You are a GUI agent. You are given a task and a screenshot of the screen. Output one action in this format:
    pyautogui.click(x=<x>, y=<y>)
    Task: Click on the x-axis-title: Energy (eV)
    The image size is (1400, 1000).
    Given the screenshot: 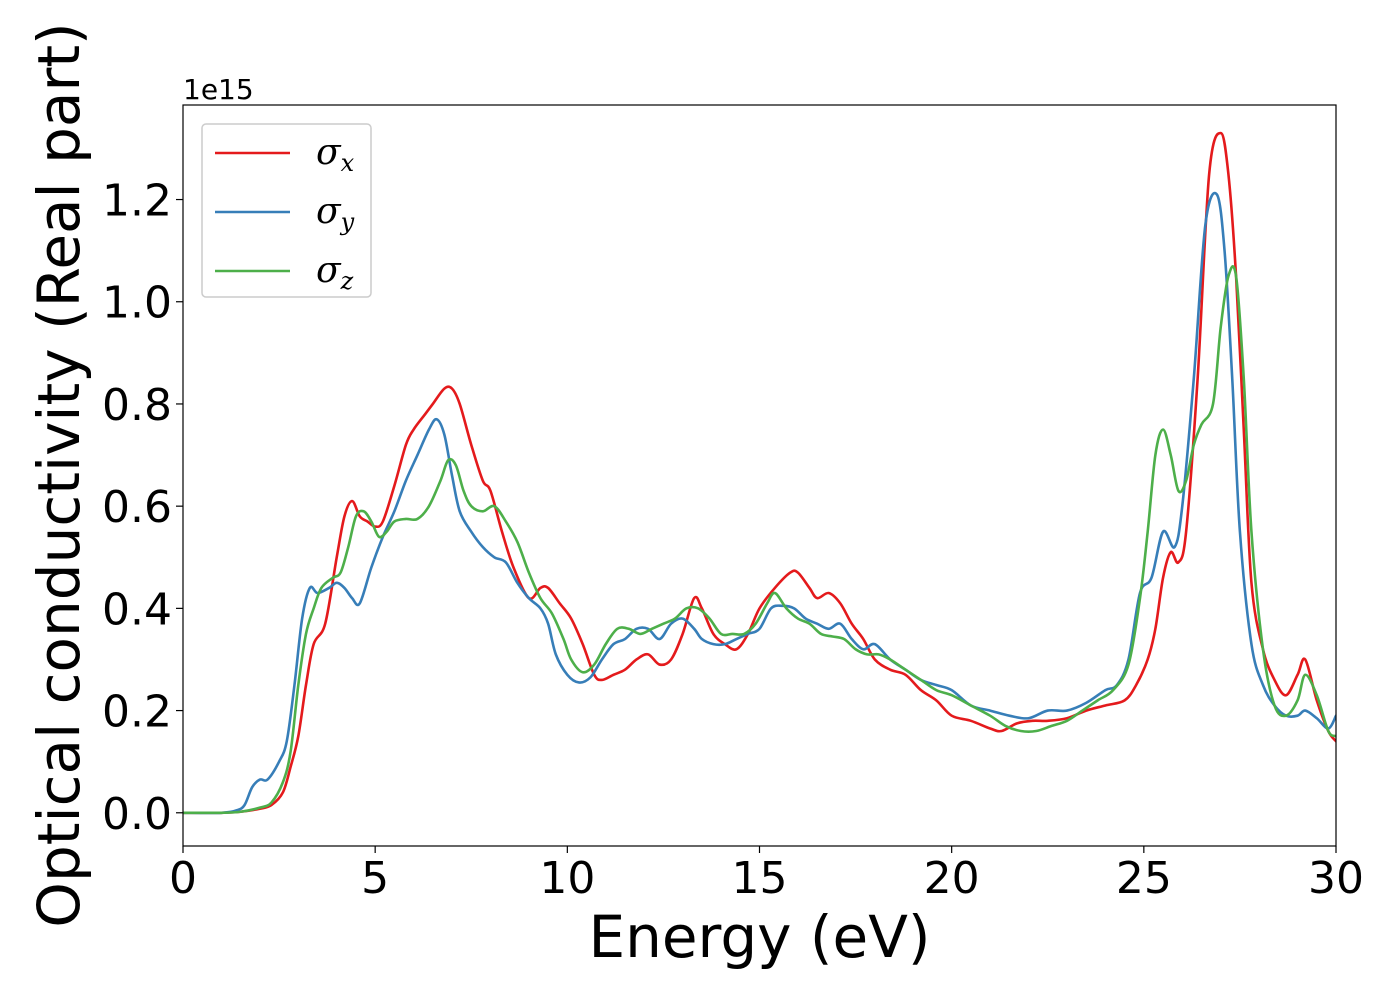 What is the action you would take?
    pyautogui.click(x=759, y=937)
    